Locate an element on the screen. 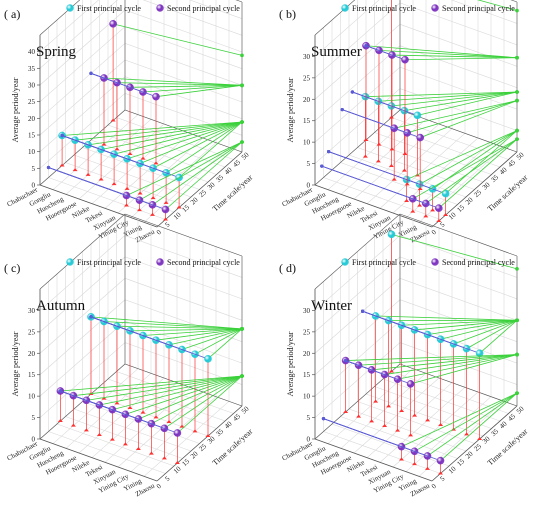 Image resolution: width=550 pixels, height=508 pixels. frame-station-axis is located at coordinates (98, 460).